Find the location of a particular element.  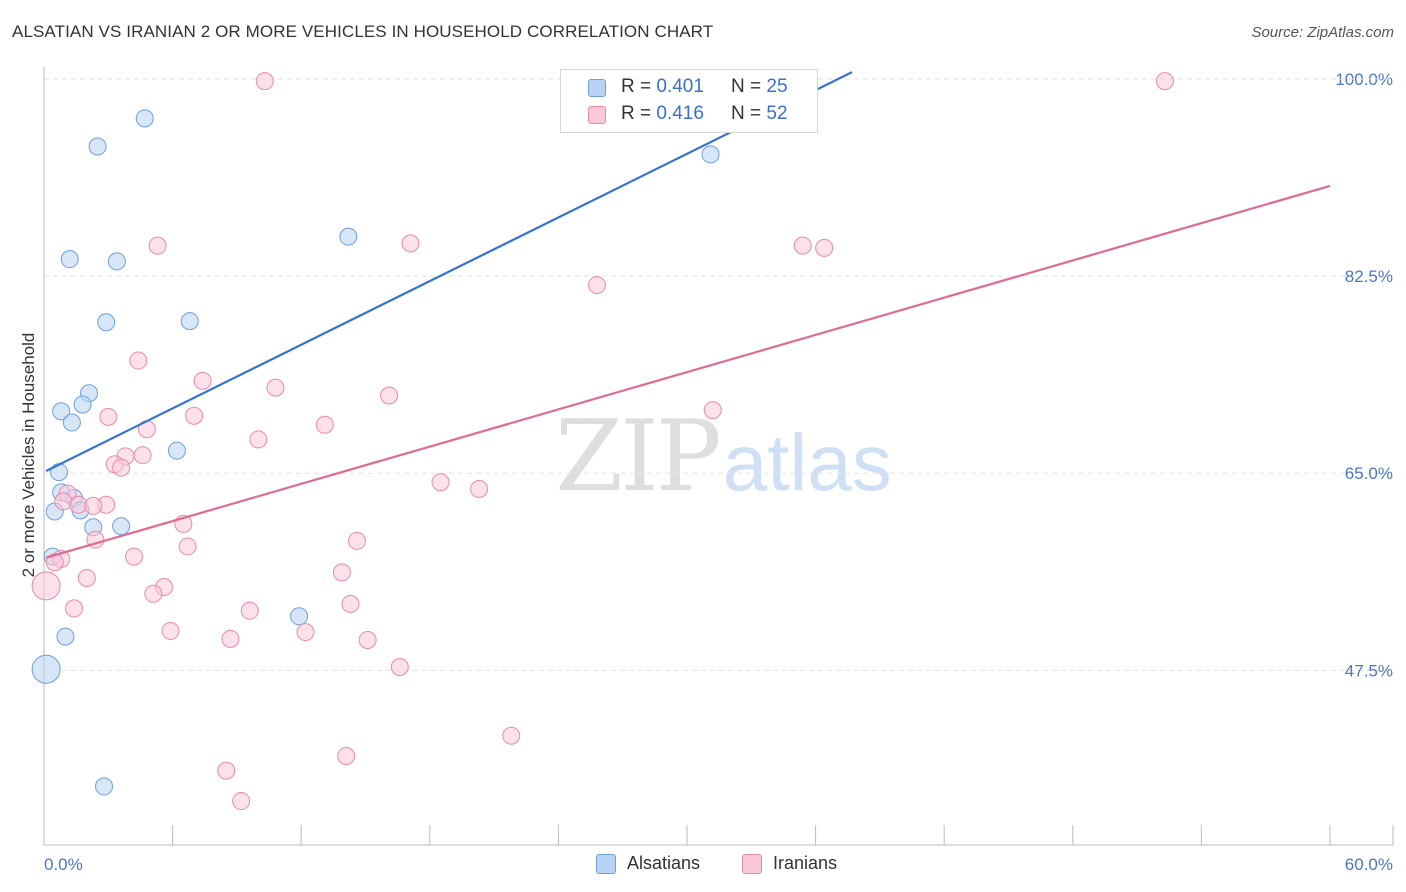

legend-n: N = 25 is located at coordinates (759, 87).